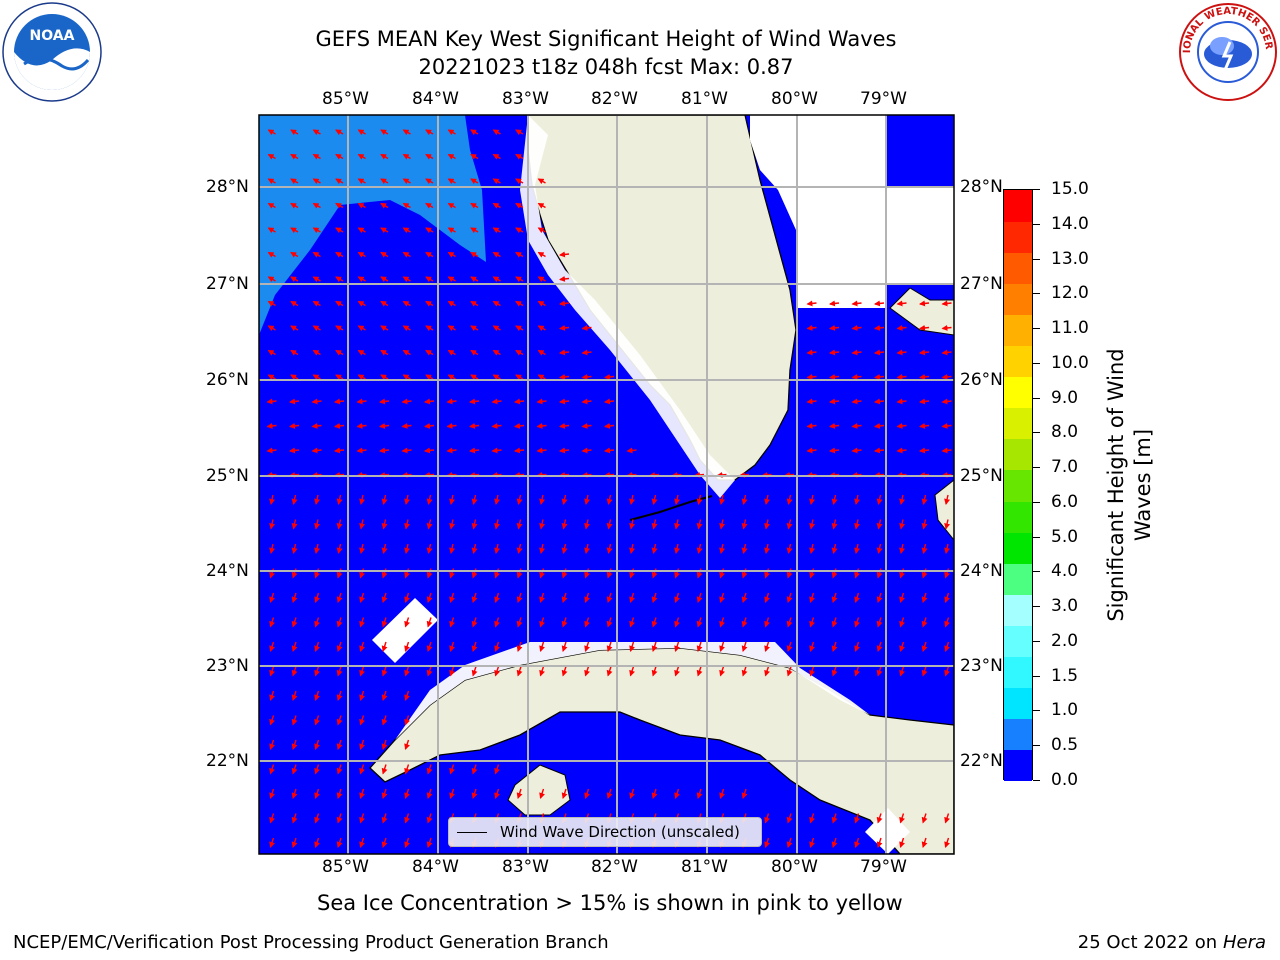 The width and height of the screenshot is (1280, 960). Describe the element at coordinates (1116, 485) in the screenshot. I see `colorbar-title-line1: Significant Height of Wind` at that location.